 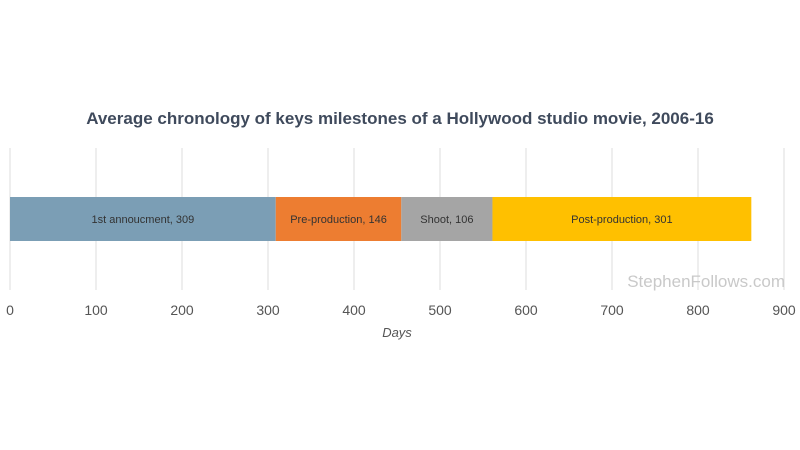 What do you see at coordinates (401, 310) in the screenshot?
I see `x-axis-ticks: 0 100 200 300 400 500 600 700 800 900` at bounding box center [401, 310].